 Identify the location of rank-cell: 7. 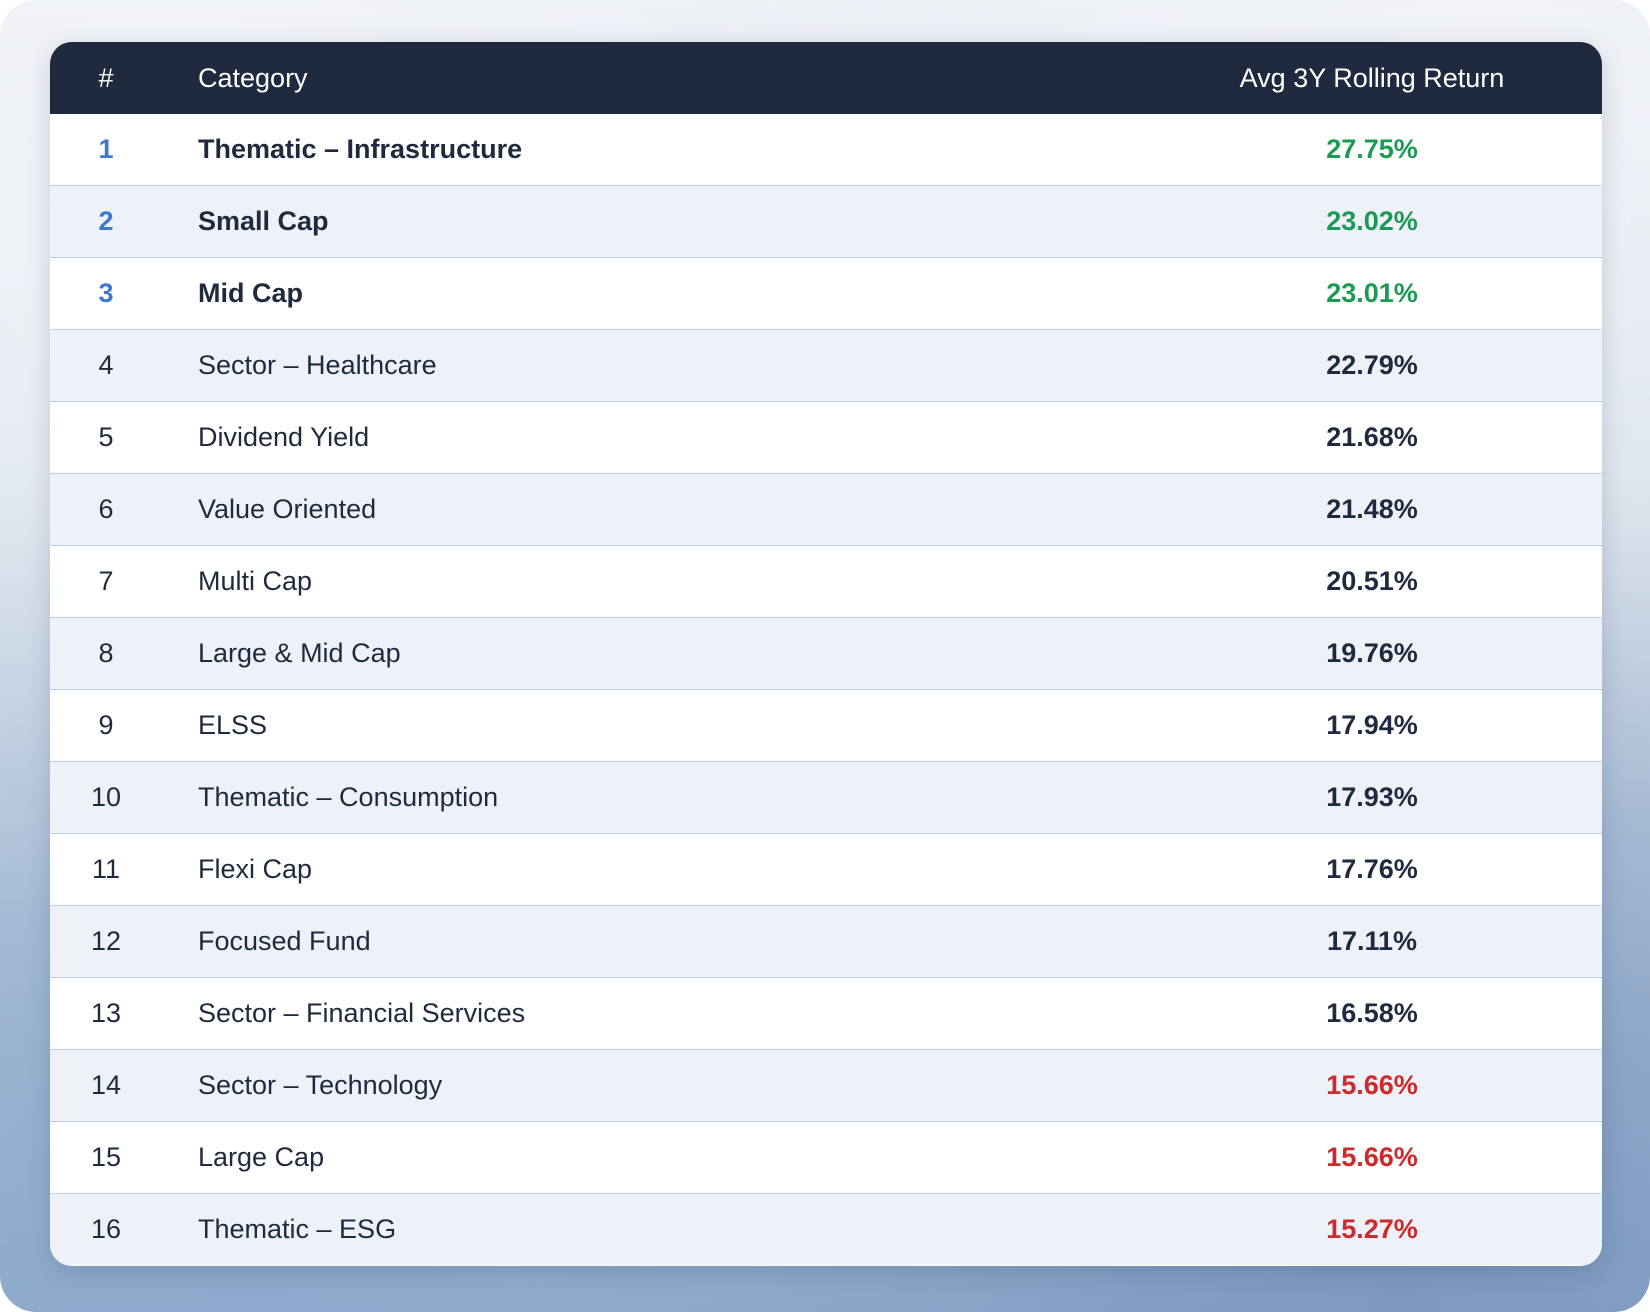
(106, 581).